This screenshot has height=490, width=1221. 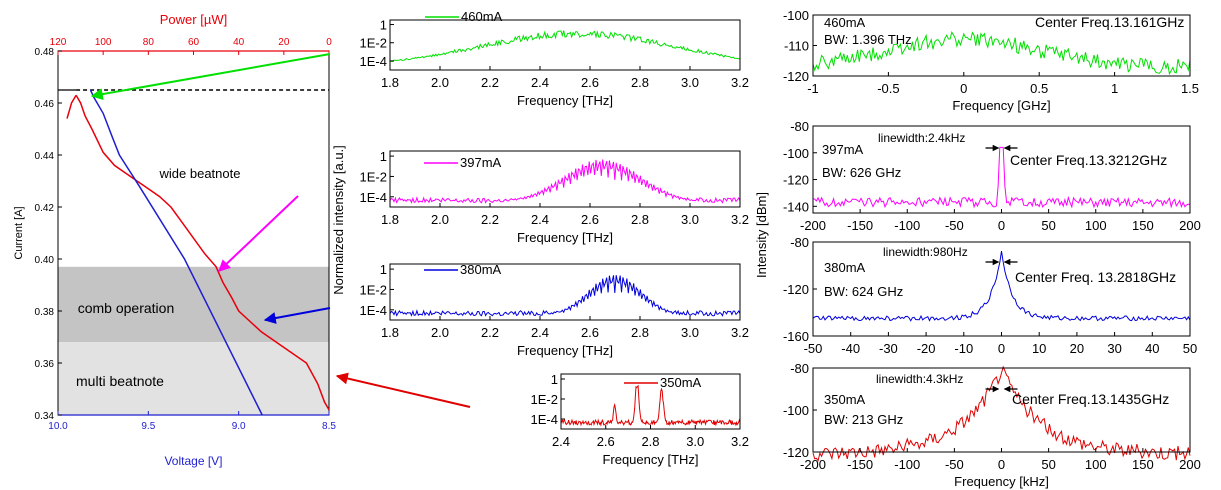 I want to click on voltage-tick-label: 9.0, so click(x=239, y=426).